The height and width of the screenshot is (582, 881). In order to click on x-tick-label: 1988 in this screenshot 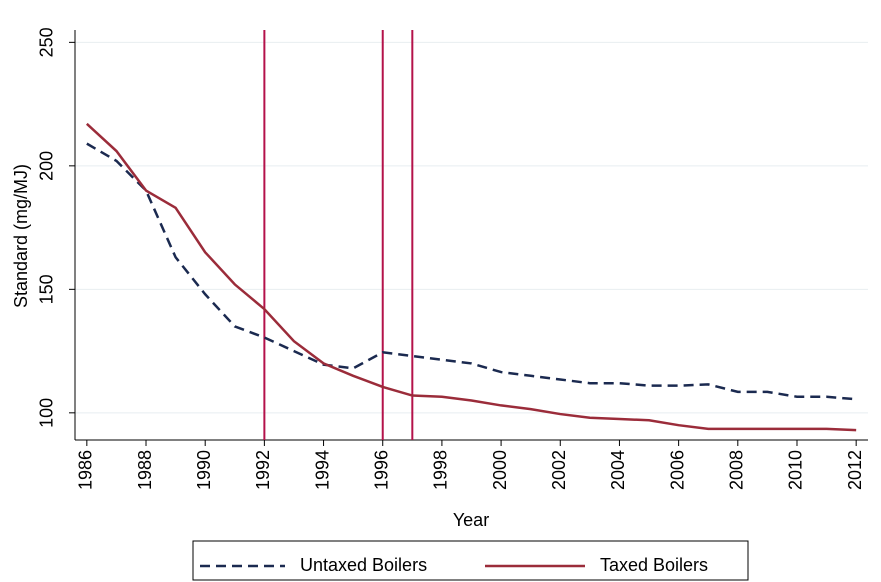, I will do `click(145, 470)`.